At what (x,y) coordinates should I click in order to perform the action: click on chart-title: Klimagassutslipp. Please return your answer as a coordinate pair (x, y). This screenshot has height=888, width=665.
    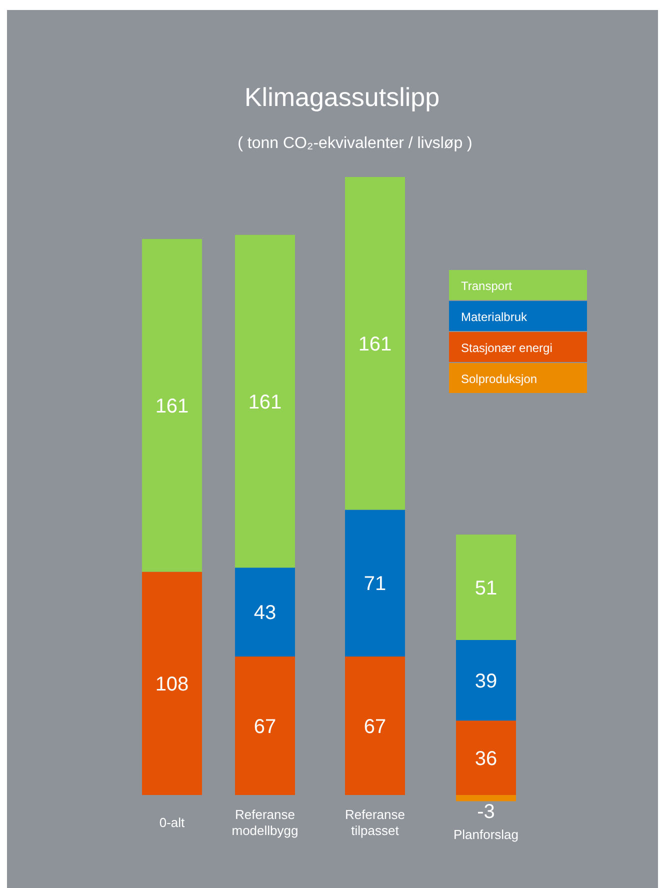
    Looking at the image, I should click on (342, 97).